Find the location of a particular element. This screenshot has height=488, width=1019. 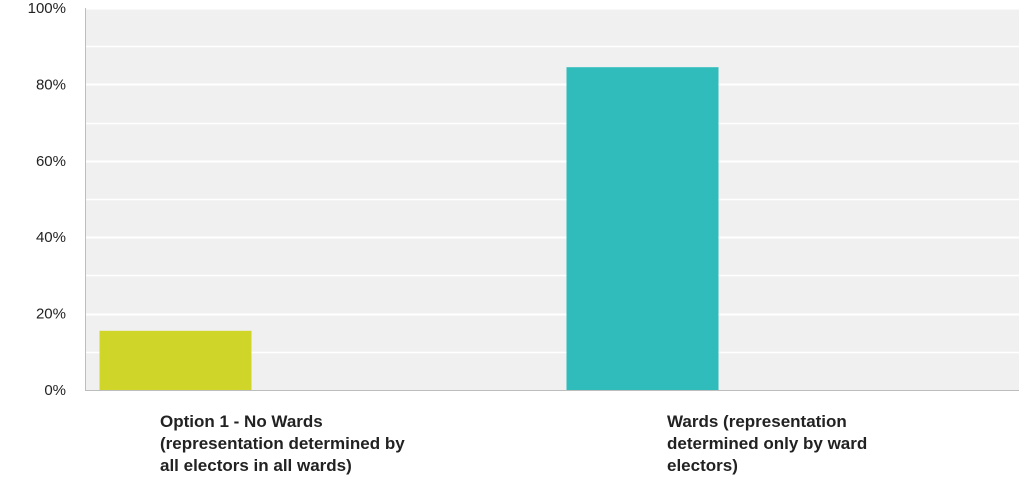

y-tick-labels: 0% 20% 40% 60% 80% 100% is located at coordinates (47, 199).